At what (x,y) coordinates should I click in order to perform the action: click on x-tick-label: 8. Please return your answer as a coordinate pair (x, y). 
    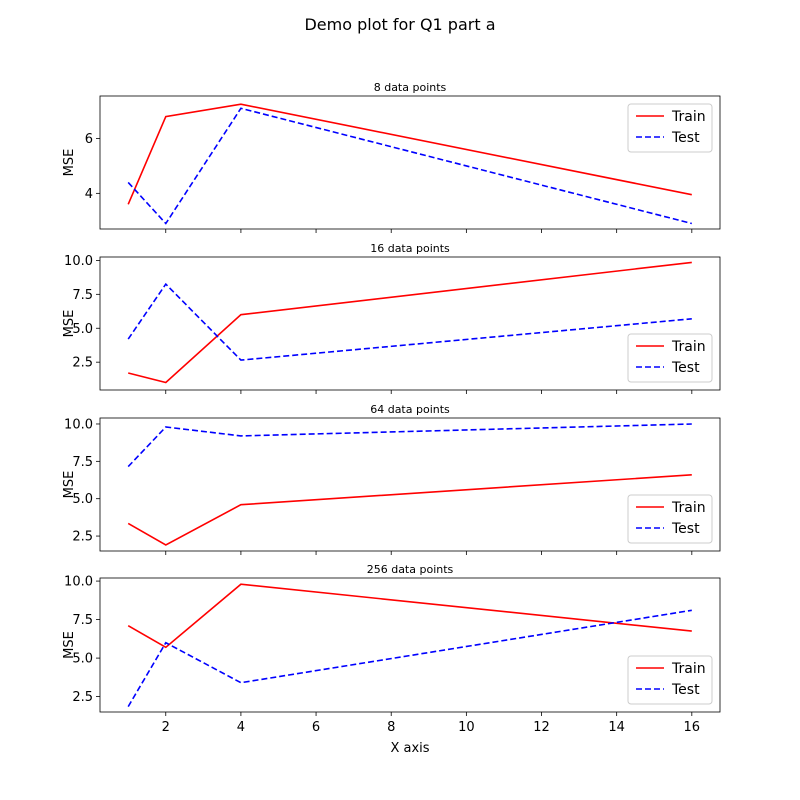
    Looking at the image, I should click on (391, 727).